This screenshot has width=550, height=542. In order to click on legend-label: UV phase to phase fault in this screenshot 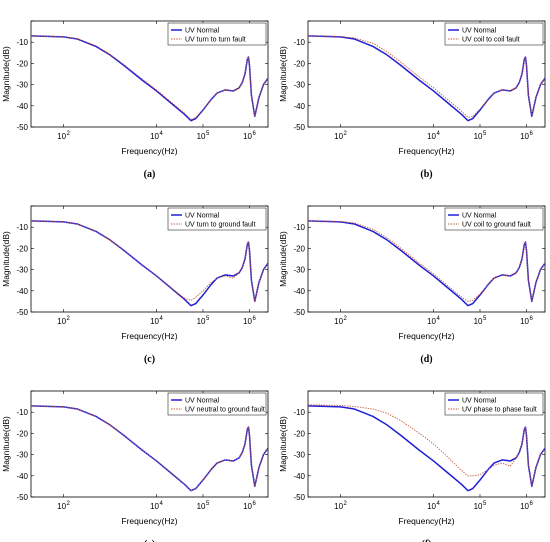, I will do `click(499, 410)`.